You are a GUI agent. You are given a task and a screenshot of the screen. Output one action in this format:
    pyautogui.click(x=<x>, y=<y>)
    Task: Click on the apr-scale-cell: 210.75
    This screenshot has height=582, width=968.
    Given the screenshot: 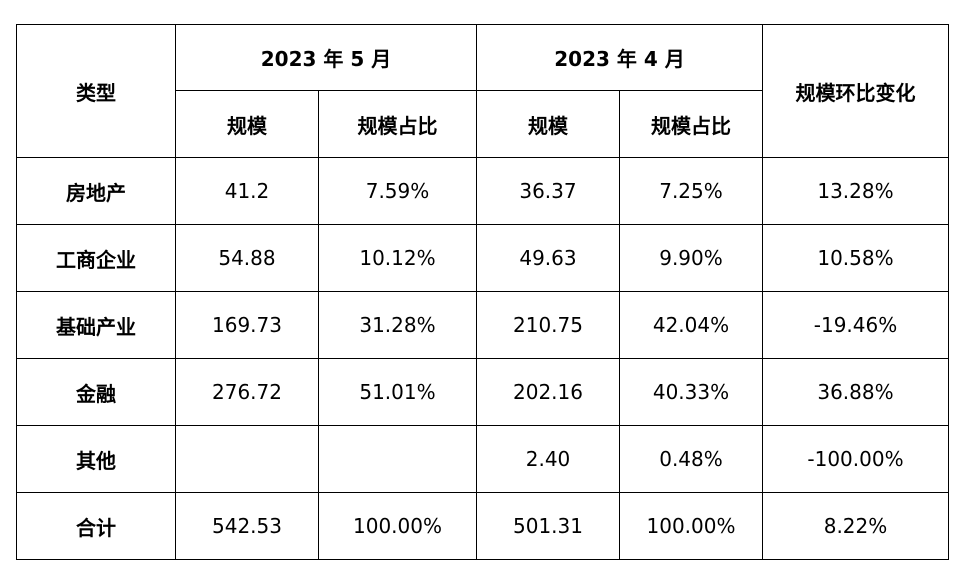 What is the action you would take?
    pyautogui.click(x=548, y=325)
    